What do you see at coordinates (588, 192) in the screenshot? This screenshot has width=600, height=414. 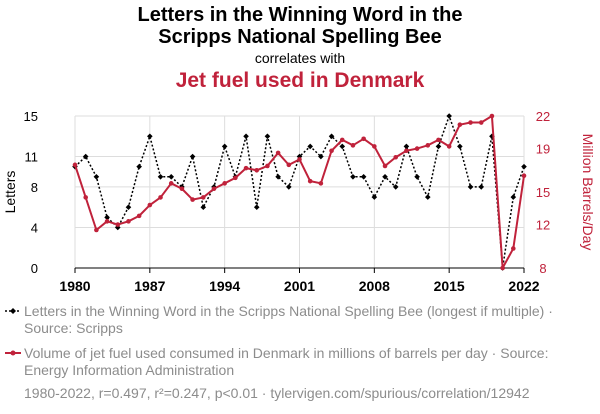 I see `y-right-axis-title: Million Barrels/Day` at bounding box center [588, 192].